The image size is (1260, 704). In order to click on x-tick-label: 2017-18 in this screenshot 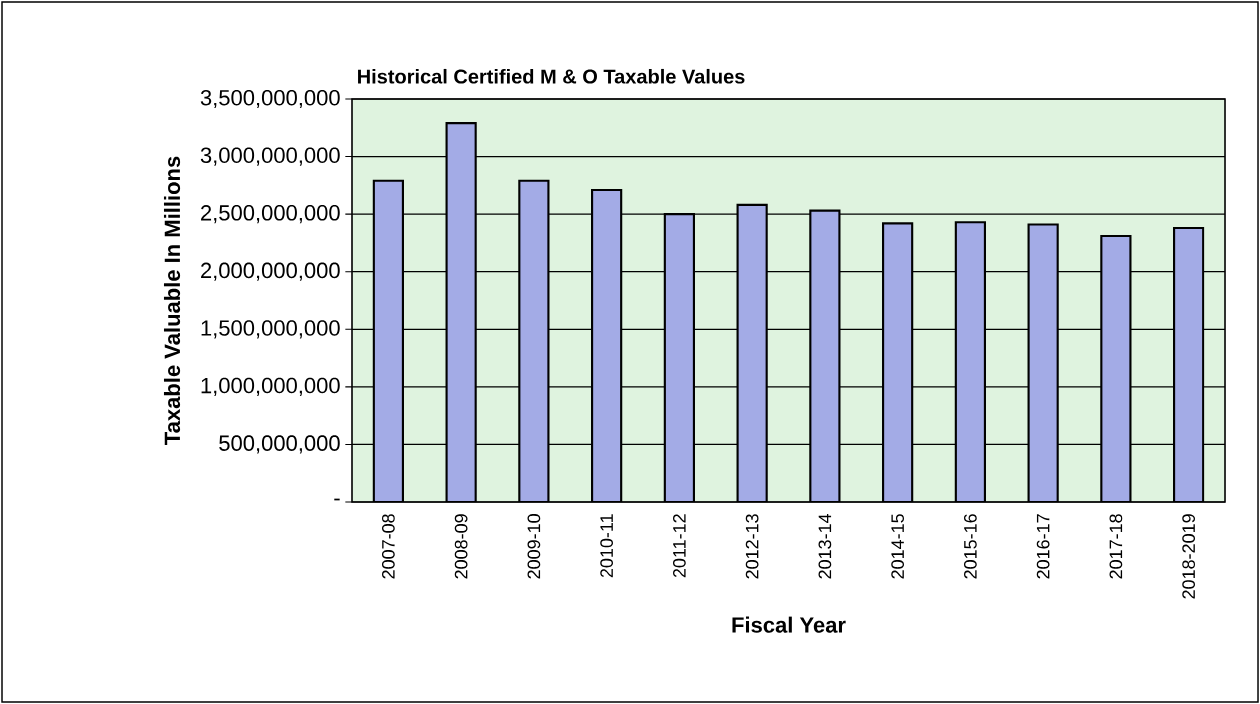, I will do `click(1116, 546)`.